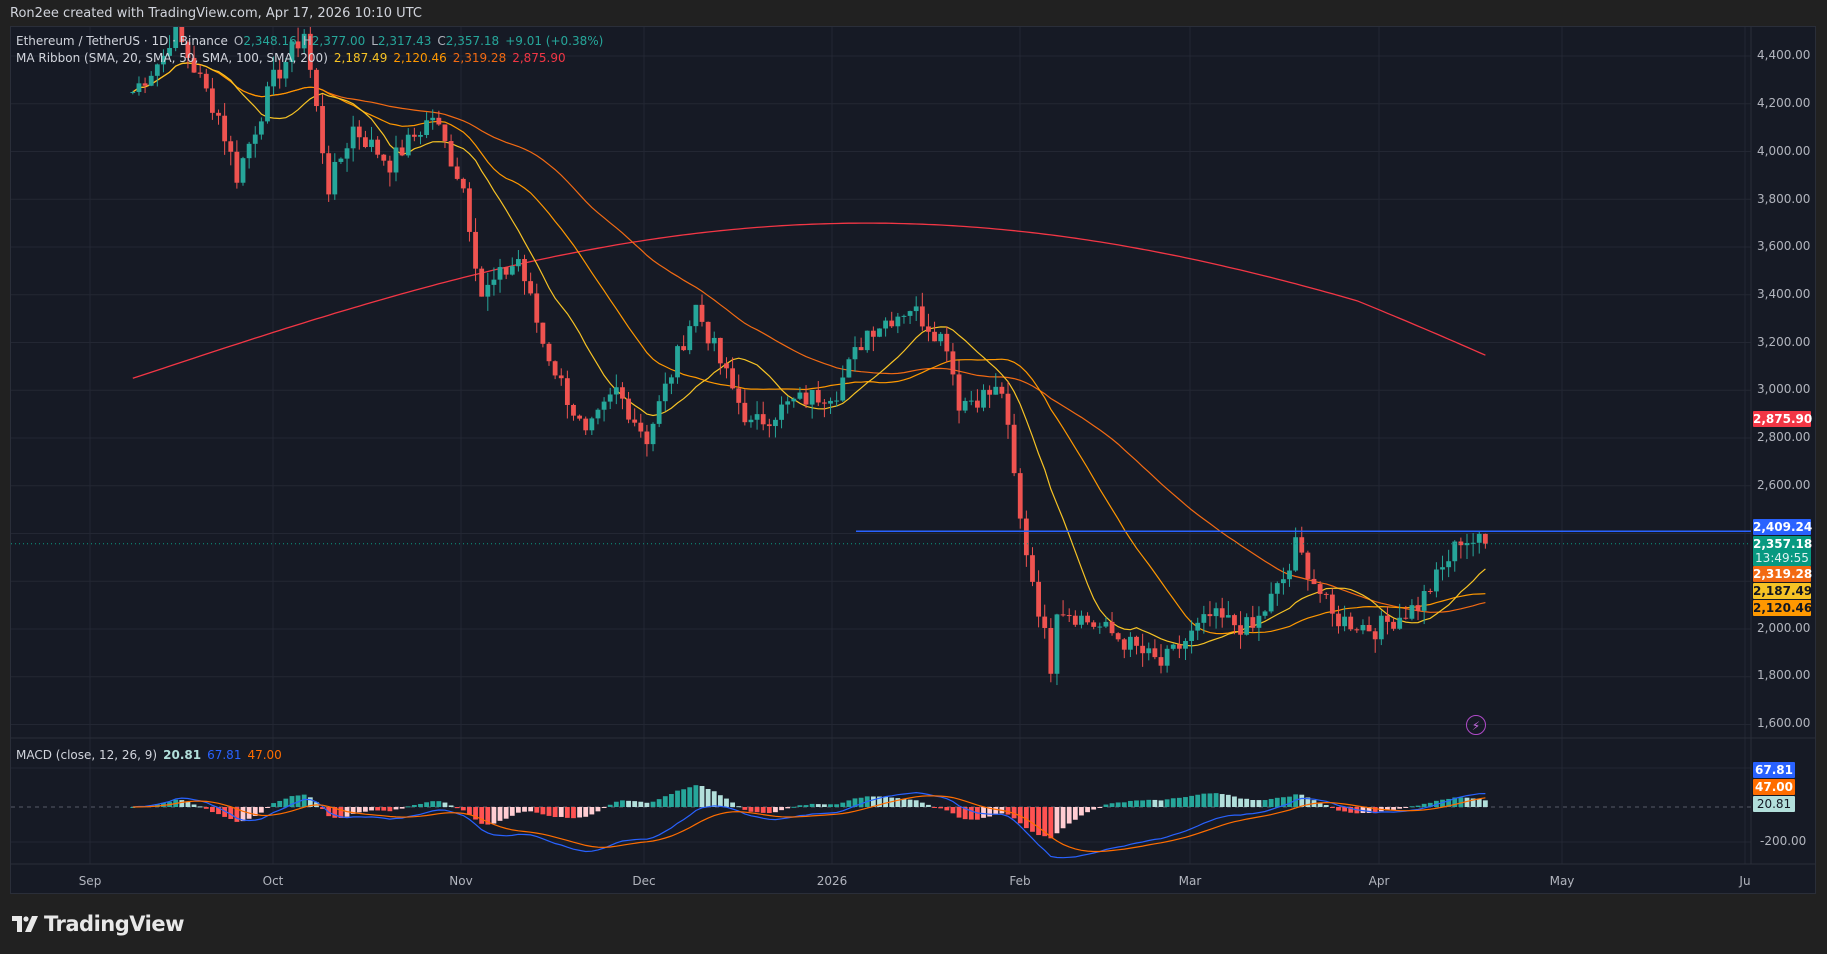 This screenshot has width=1827, height=954. Describe the element at coordinates (1783, 591) in the screenshot. I see `ma20-price-tag: 2,187.49` at that location.